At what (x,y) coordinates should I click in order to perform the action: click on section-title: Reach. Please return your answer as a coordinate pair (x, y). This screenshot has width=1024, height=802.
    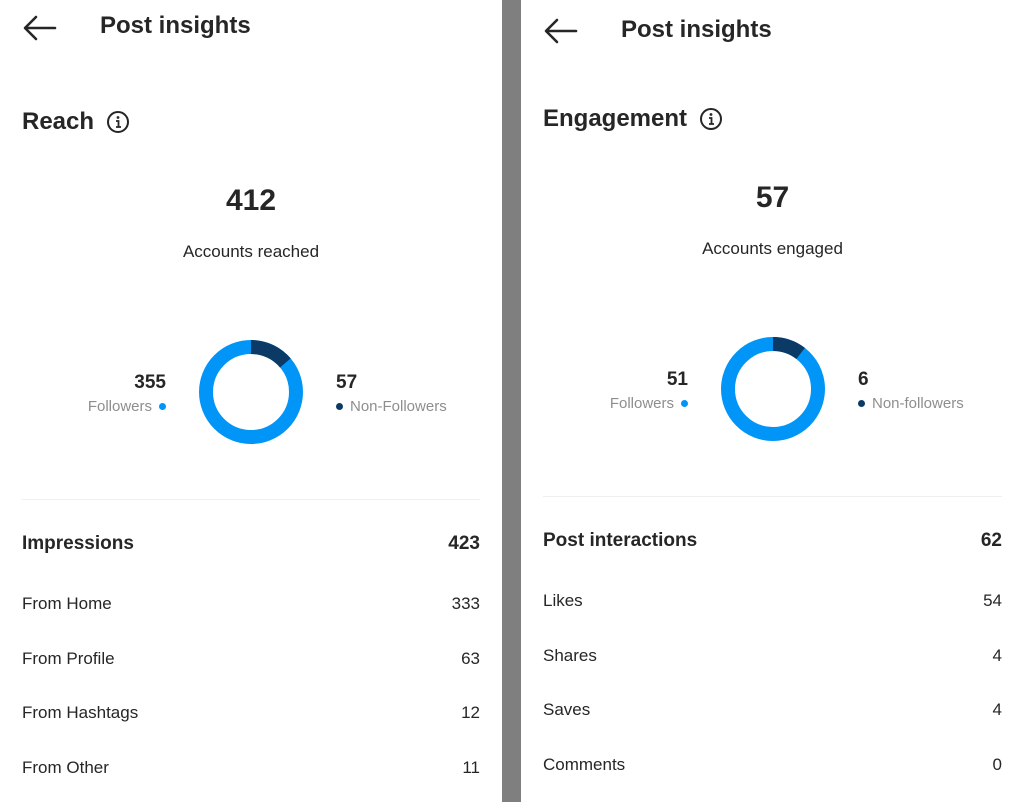
    Looking at the image, I should click on (58, 121).